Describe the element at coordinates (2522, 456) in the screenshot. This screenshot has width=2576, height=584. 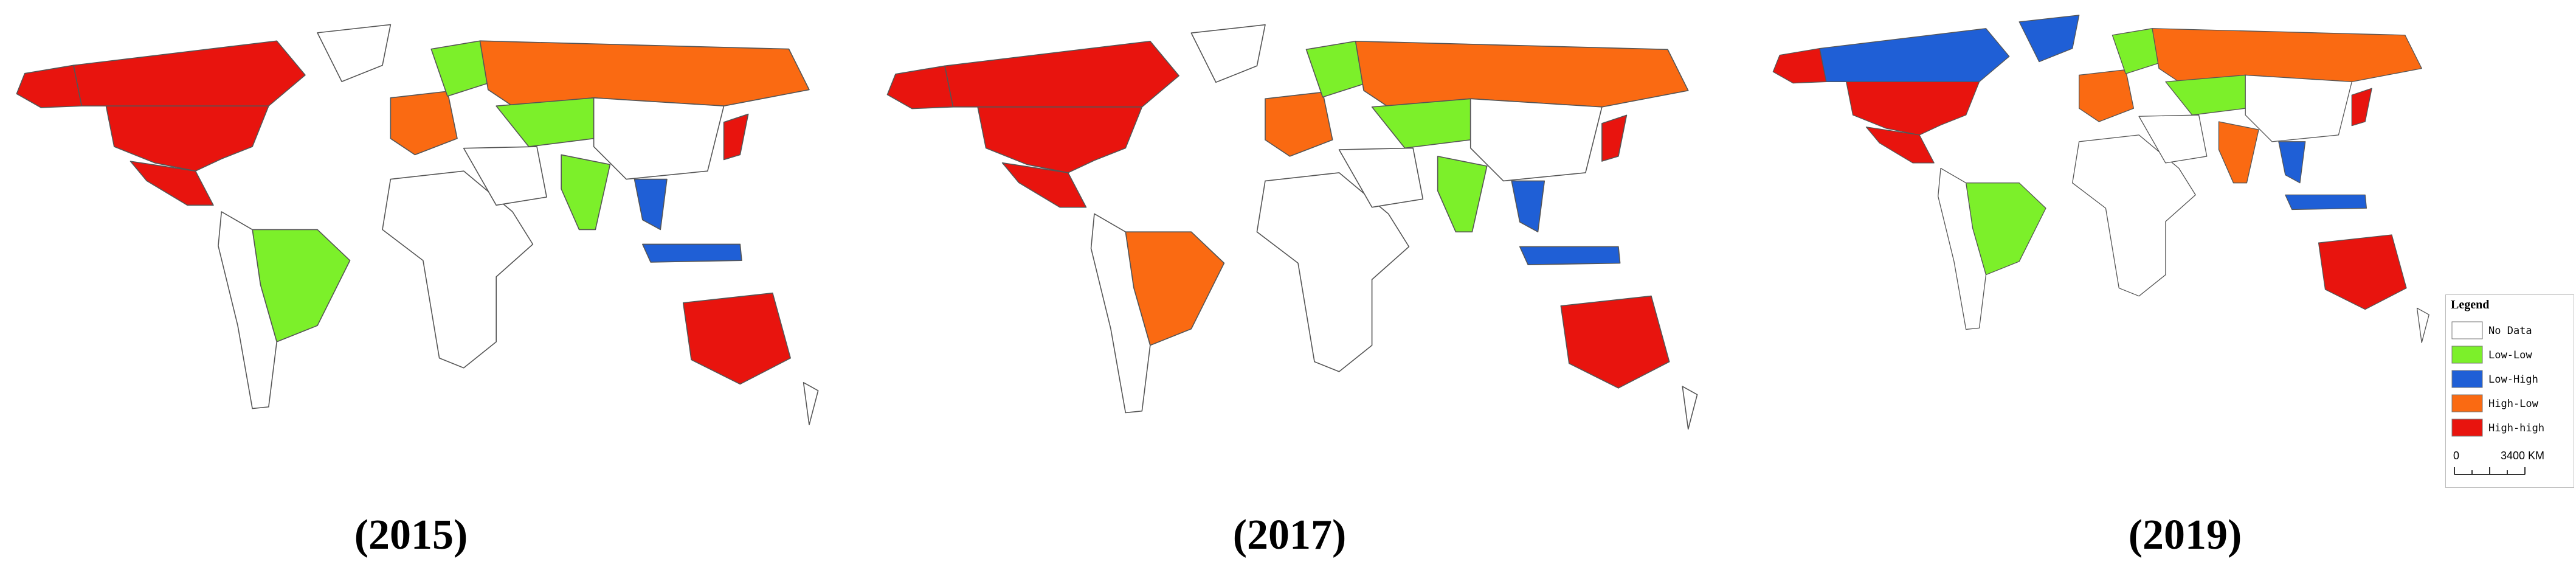
I see `scale-end: 3400 KM` at that location.